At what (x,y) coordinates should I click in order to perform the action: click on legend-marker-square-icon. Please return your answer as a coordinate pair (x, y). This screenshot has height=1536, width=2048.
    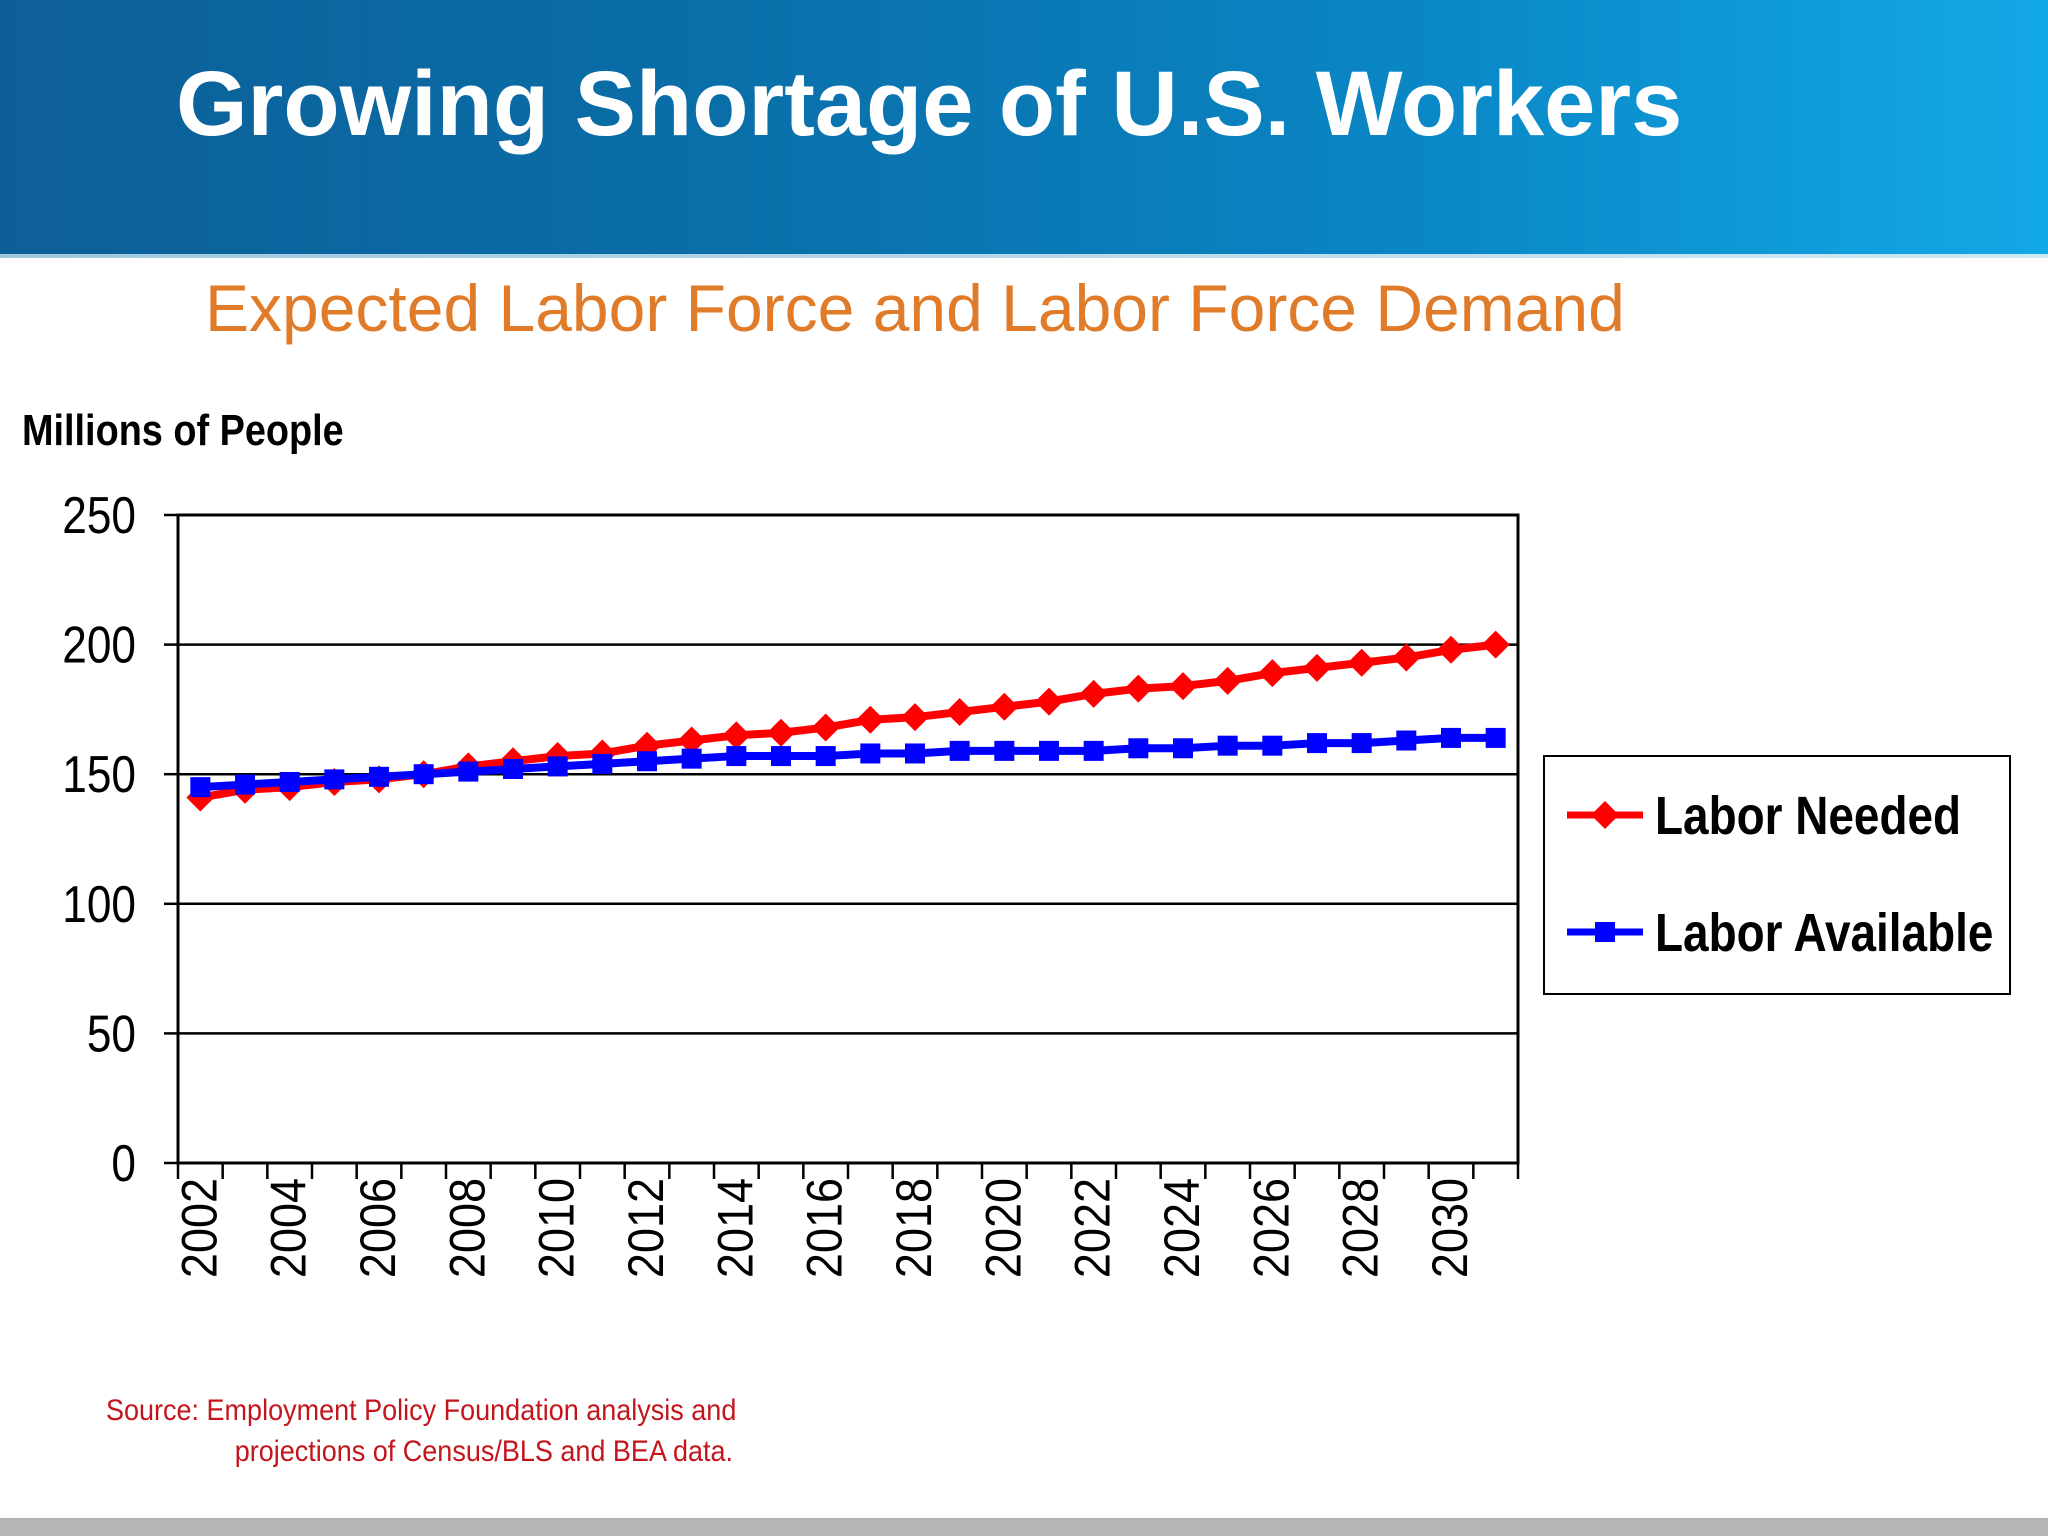
    Looking at the image, I should click on (1605, 932).